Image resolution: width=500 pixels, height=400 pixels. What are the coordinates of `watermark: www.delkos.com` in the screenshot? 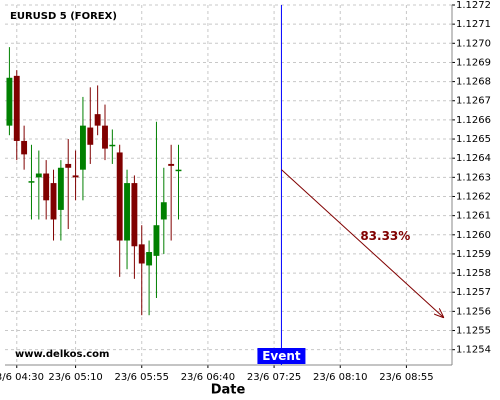 It's located at (62, 354).